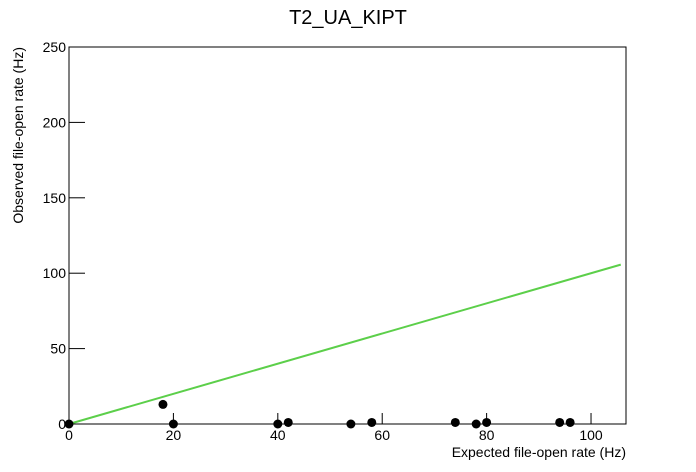 This screenshot has height=472, width=696. What do you see at coordinates (55, 47) in the screenshot?
I see `y-tick-label: 250` at bounding box center [55, 47].